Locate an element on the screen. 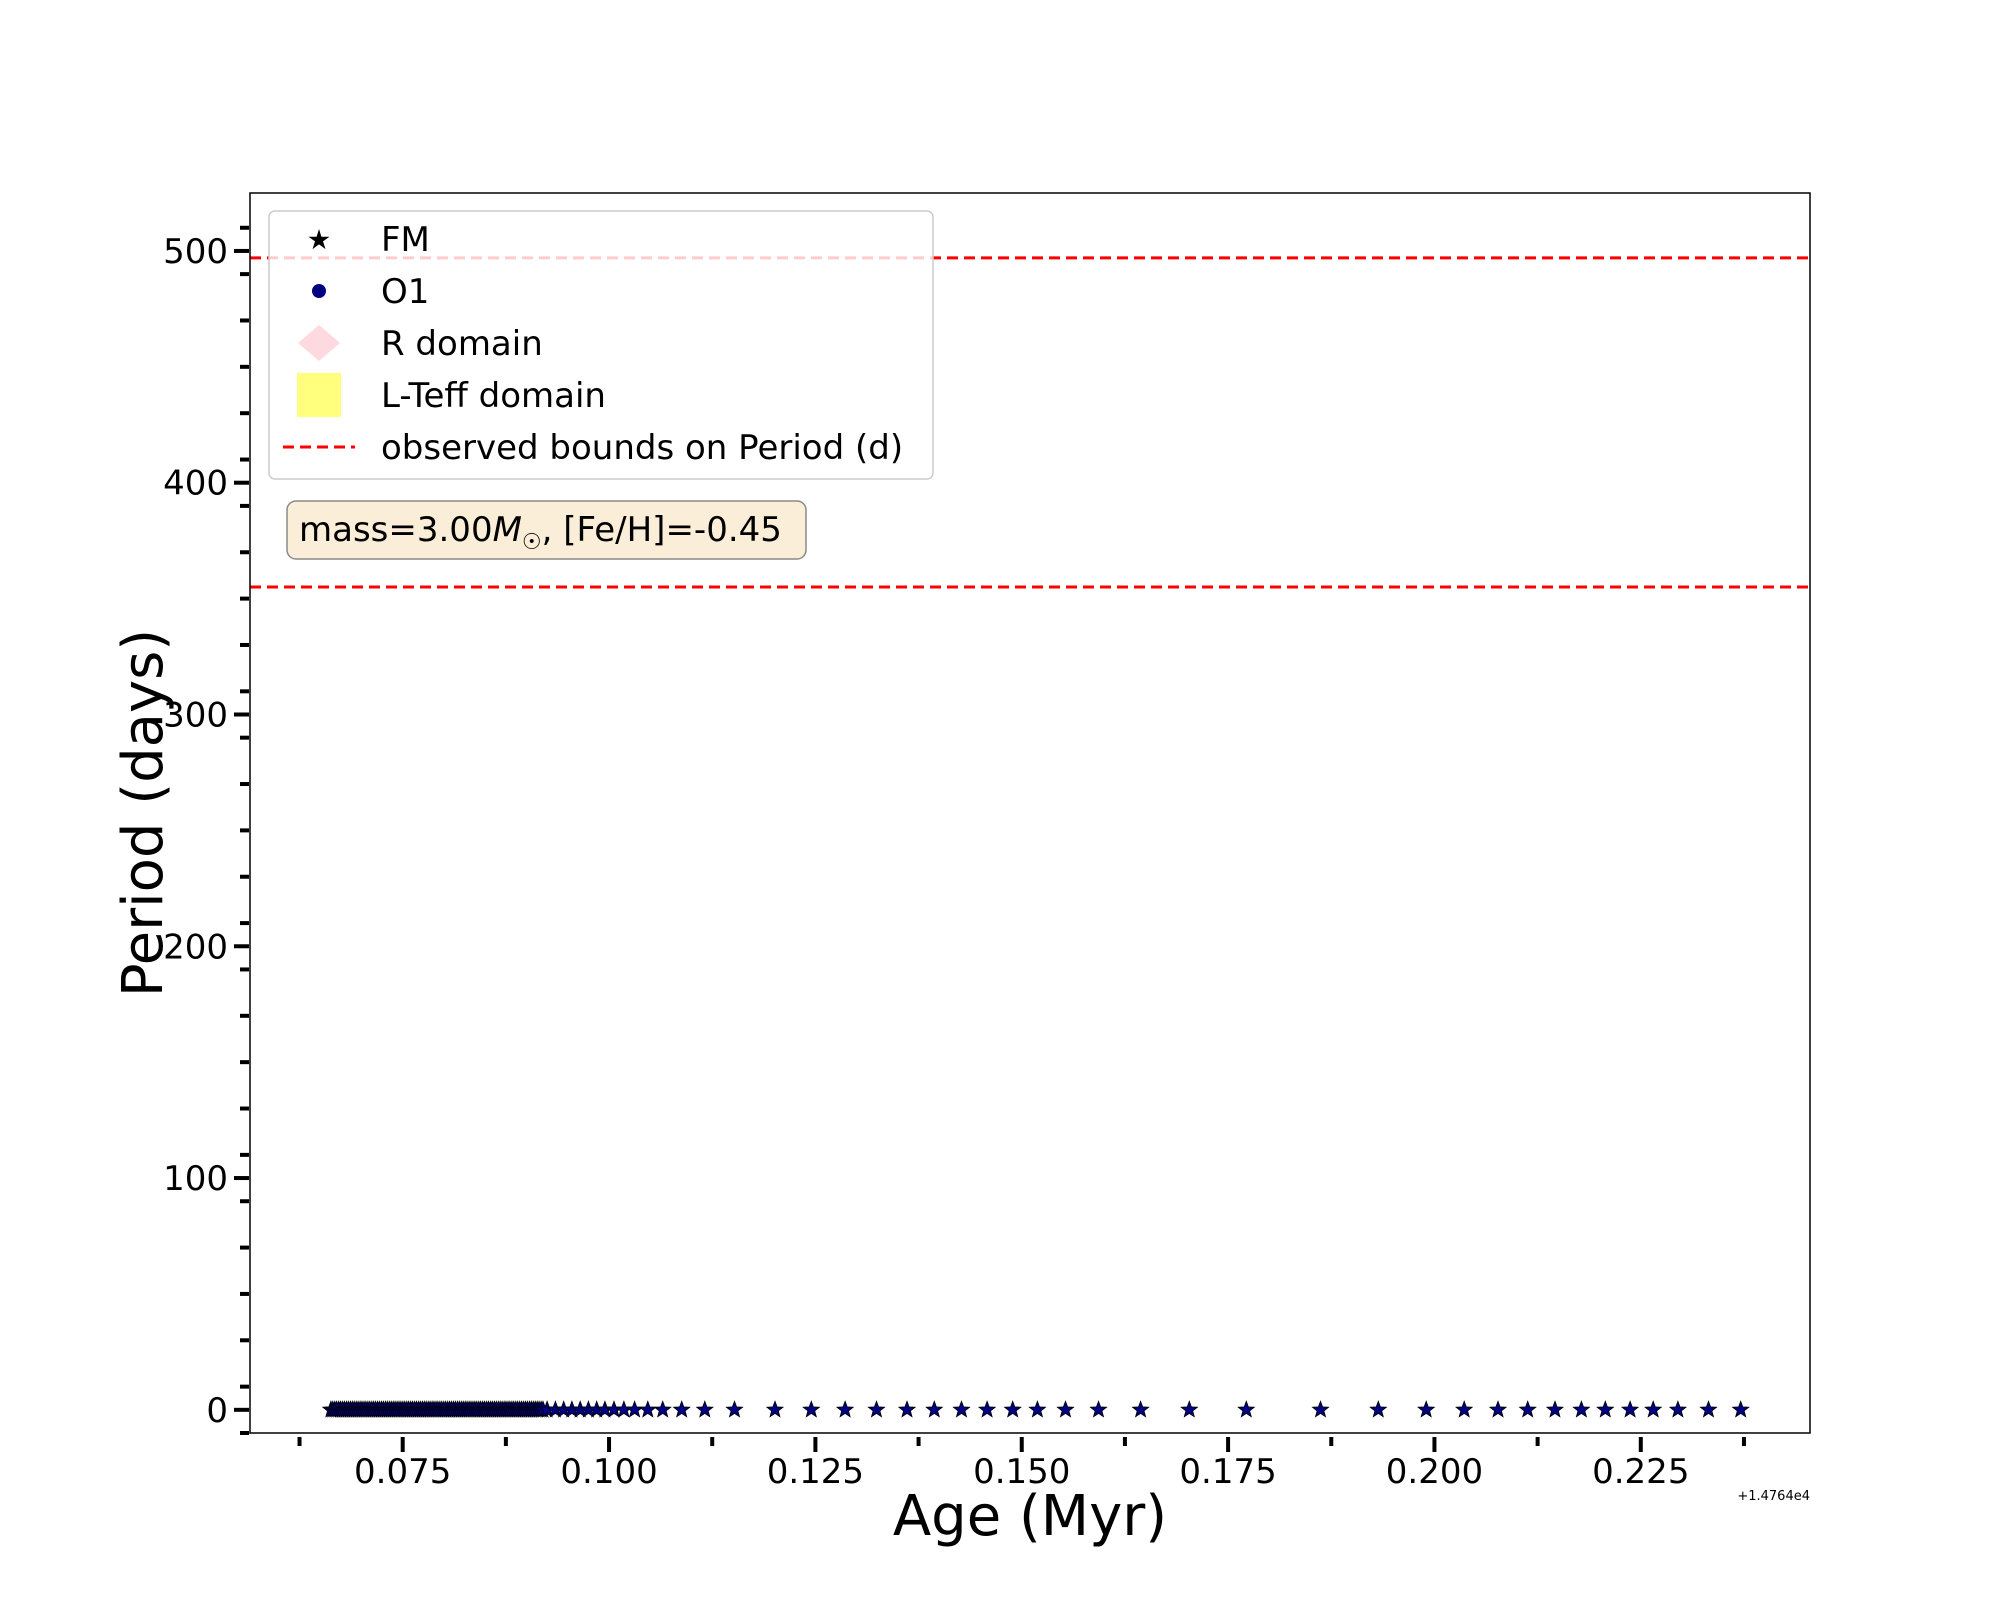 The image size is (2000, 1600). mass-metallicity-annotation: mass=3.00M☉, [Fe/H]=-0.45 is located at coordinates (546, 530).